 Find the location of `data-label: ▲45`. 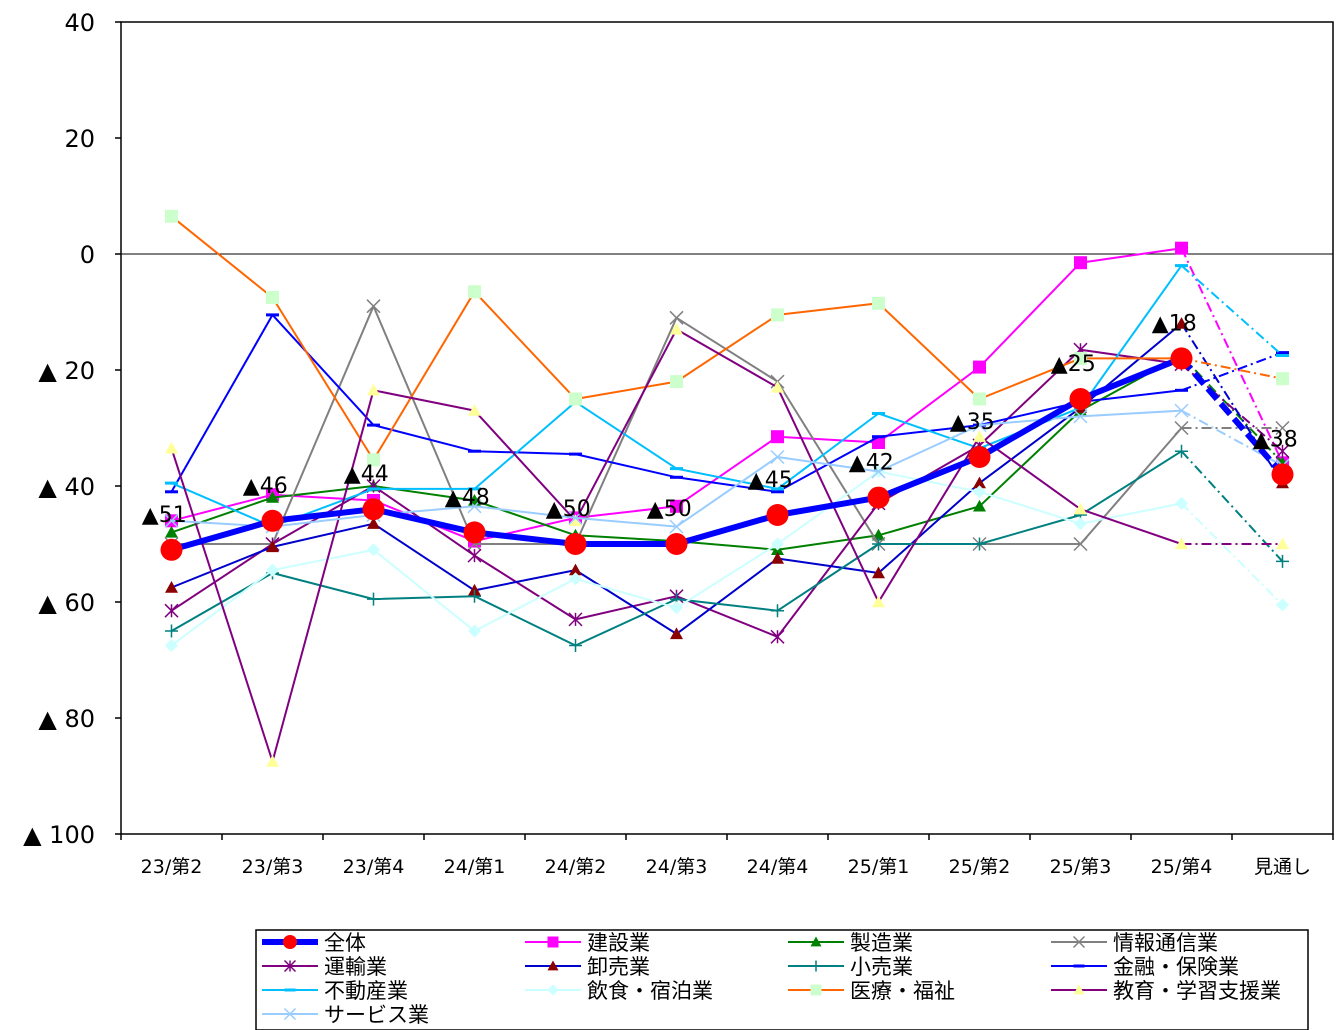

data-label: ▲45 is located at coordinates (770, 480).